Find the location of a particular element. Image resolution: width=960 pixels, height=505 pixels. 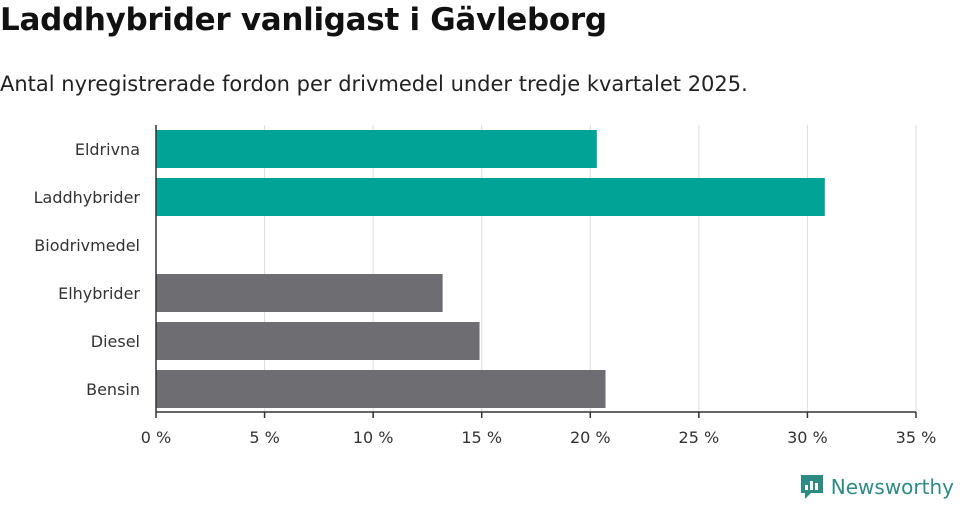

bar-laddhybrider is located at coordinates (490, 197).